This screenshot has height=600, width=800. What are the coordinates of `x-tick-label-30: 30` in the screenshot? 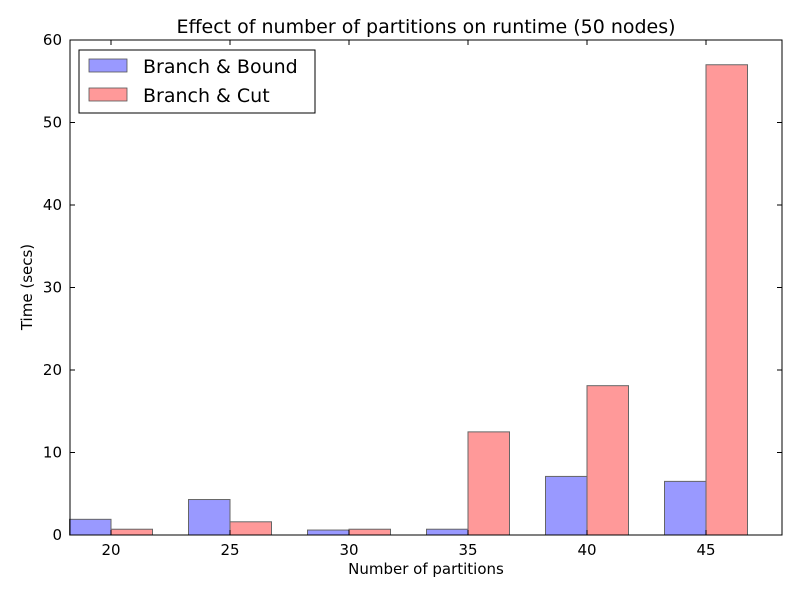 It's located at (348, 550).